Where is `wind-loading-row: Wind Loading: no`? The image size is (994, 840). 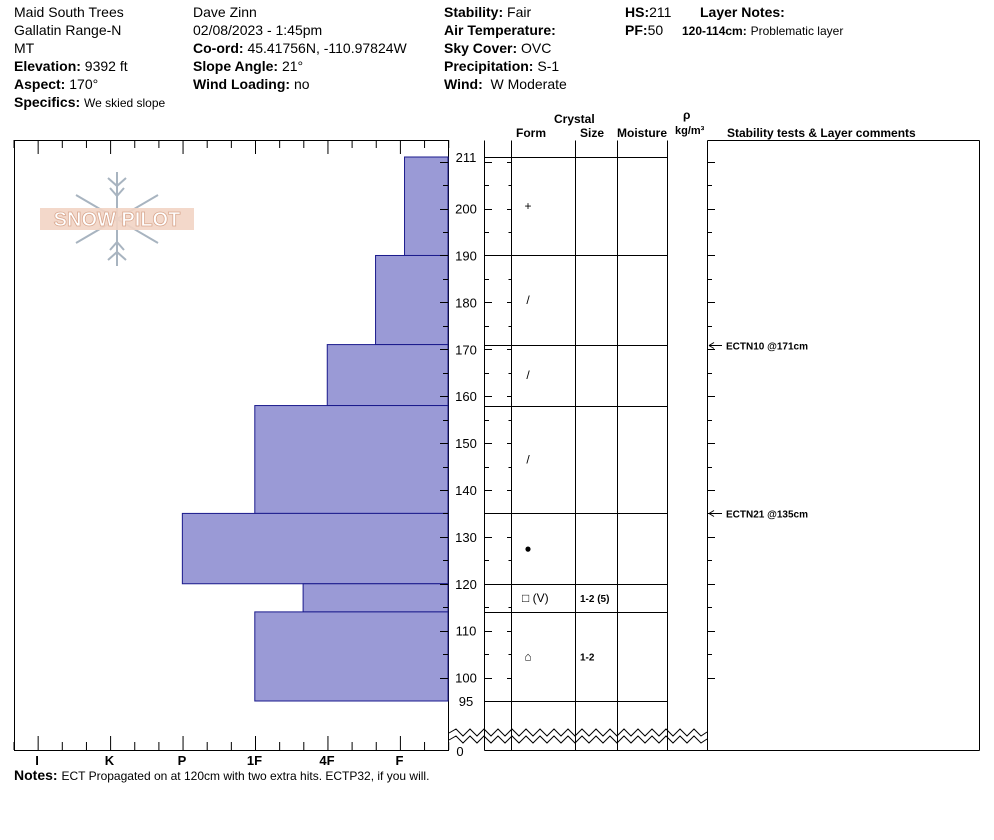 wind-loading-row: Wind Loading: no is located at coordinates (251, 84).